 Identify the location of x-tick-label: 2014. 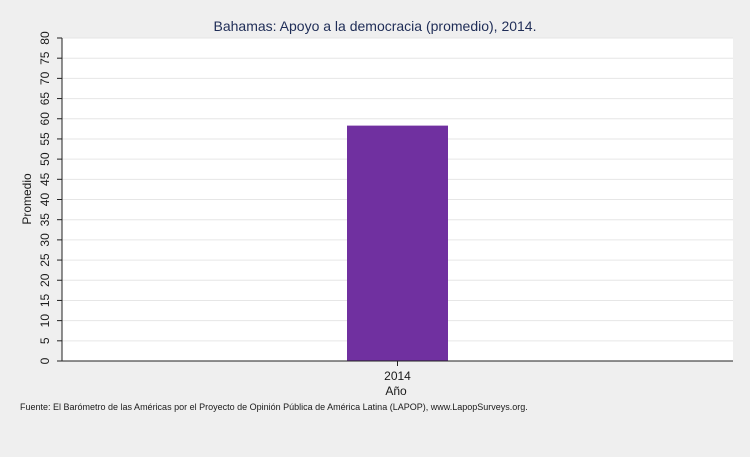
(397, 376).